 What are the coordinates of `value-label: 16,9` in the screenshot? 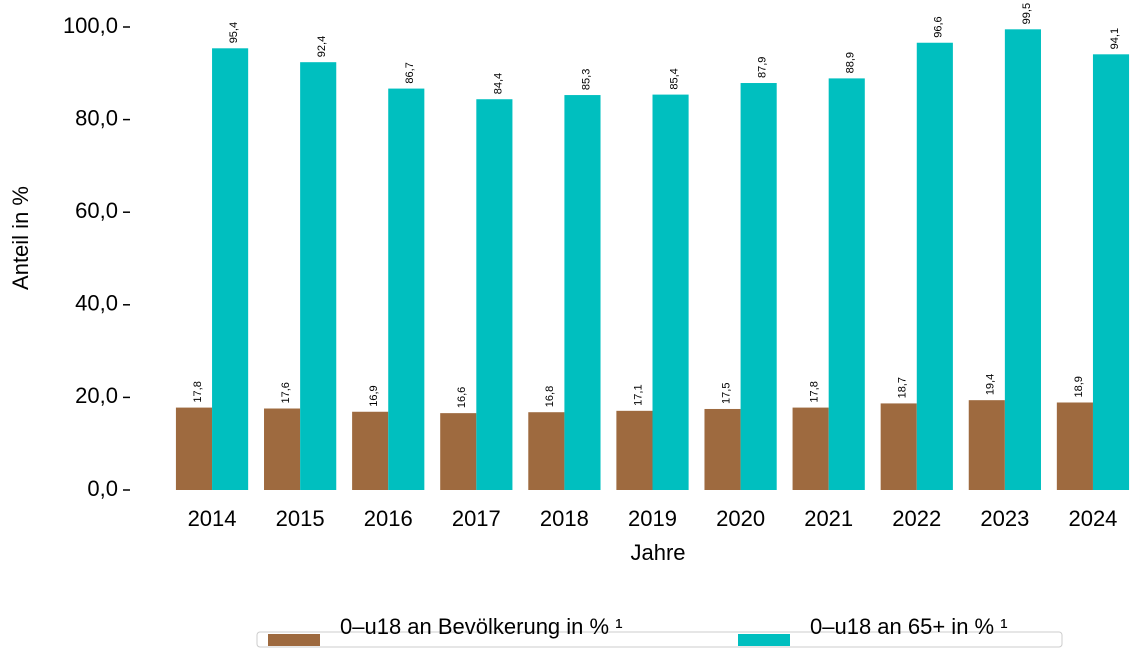 It's located at (374, 395).